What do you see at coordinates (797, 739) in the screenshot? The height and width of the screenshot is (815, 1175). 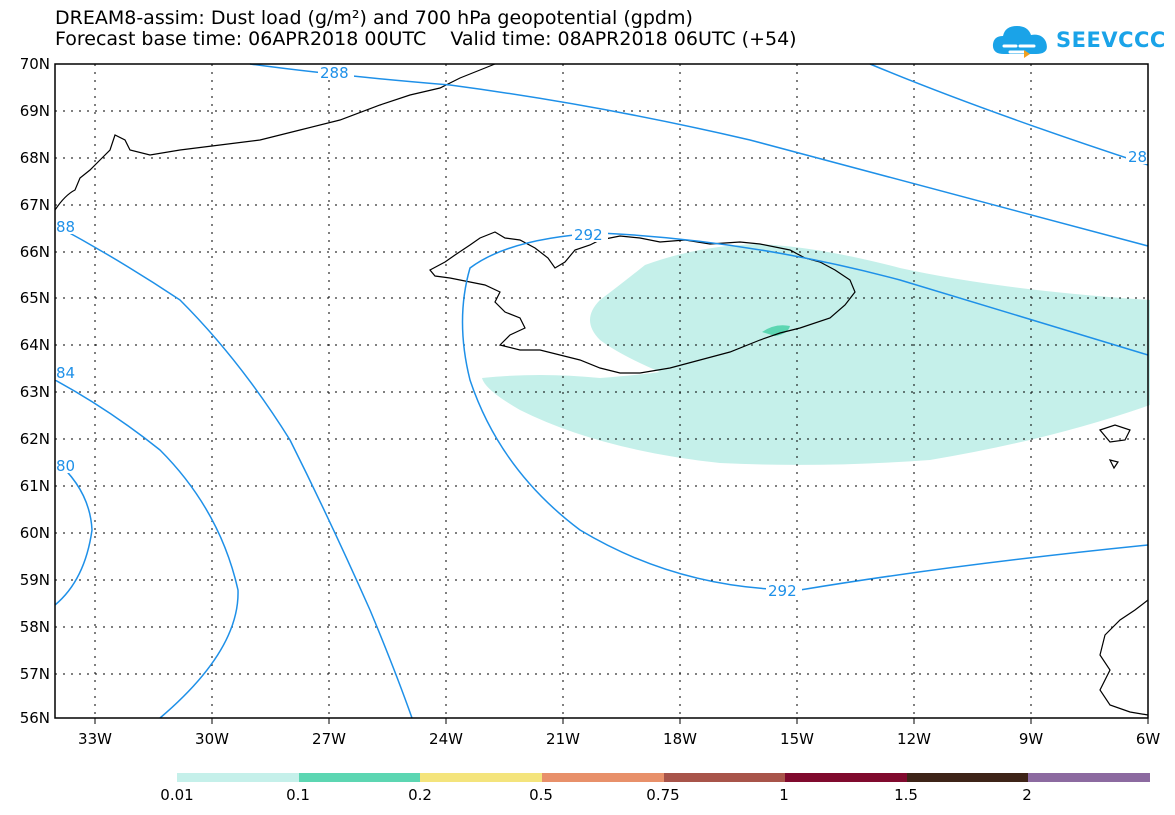 I see `lon-label: 15W` at bounding box center [797, 739].